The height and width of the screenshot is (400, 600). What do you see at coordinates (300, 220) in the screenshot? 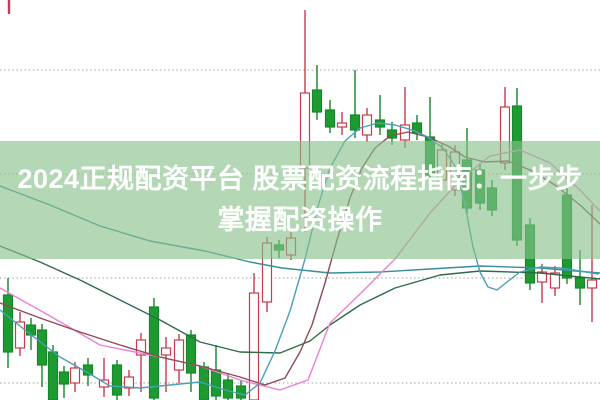
I see `banner-text-line2: 掌握配资操作` at bounding box center [300, 220].